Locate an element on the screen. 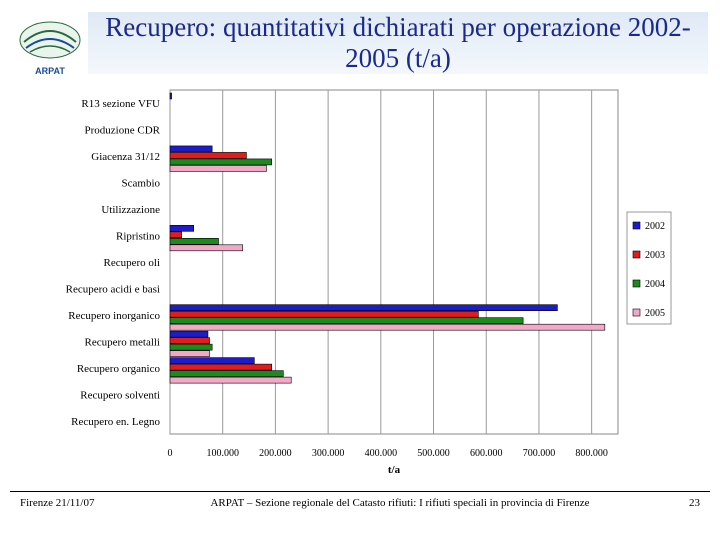 Image resolution: width=720 pixels, height=540 pixels. title-band is located at coordinates (398, 43).